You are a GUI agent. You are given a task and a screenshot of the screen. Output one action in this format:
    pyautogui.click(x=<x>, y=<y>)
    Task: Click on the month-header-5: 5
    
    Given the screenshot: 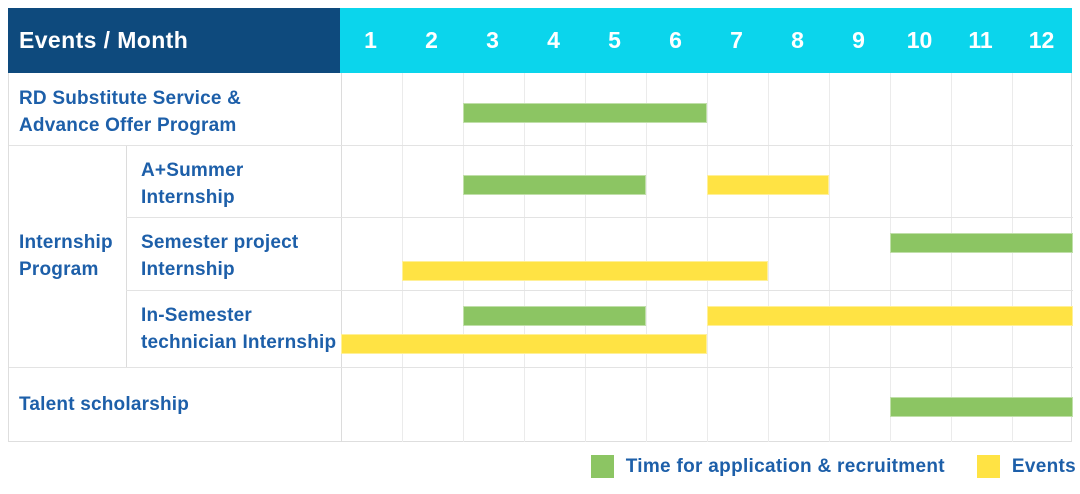 What is the action you would take?
    pyautogui.click(x=614, y=40)
    